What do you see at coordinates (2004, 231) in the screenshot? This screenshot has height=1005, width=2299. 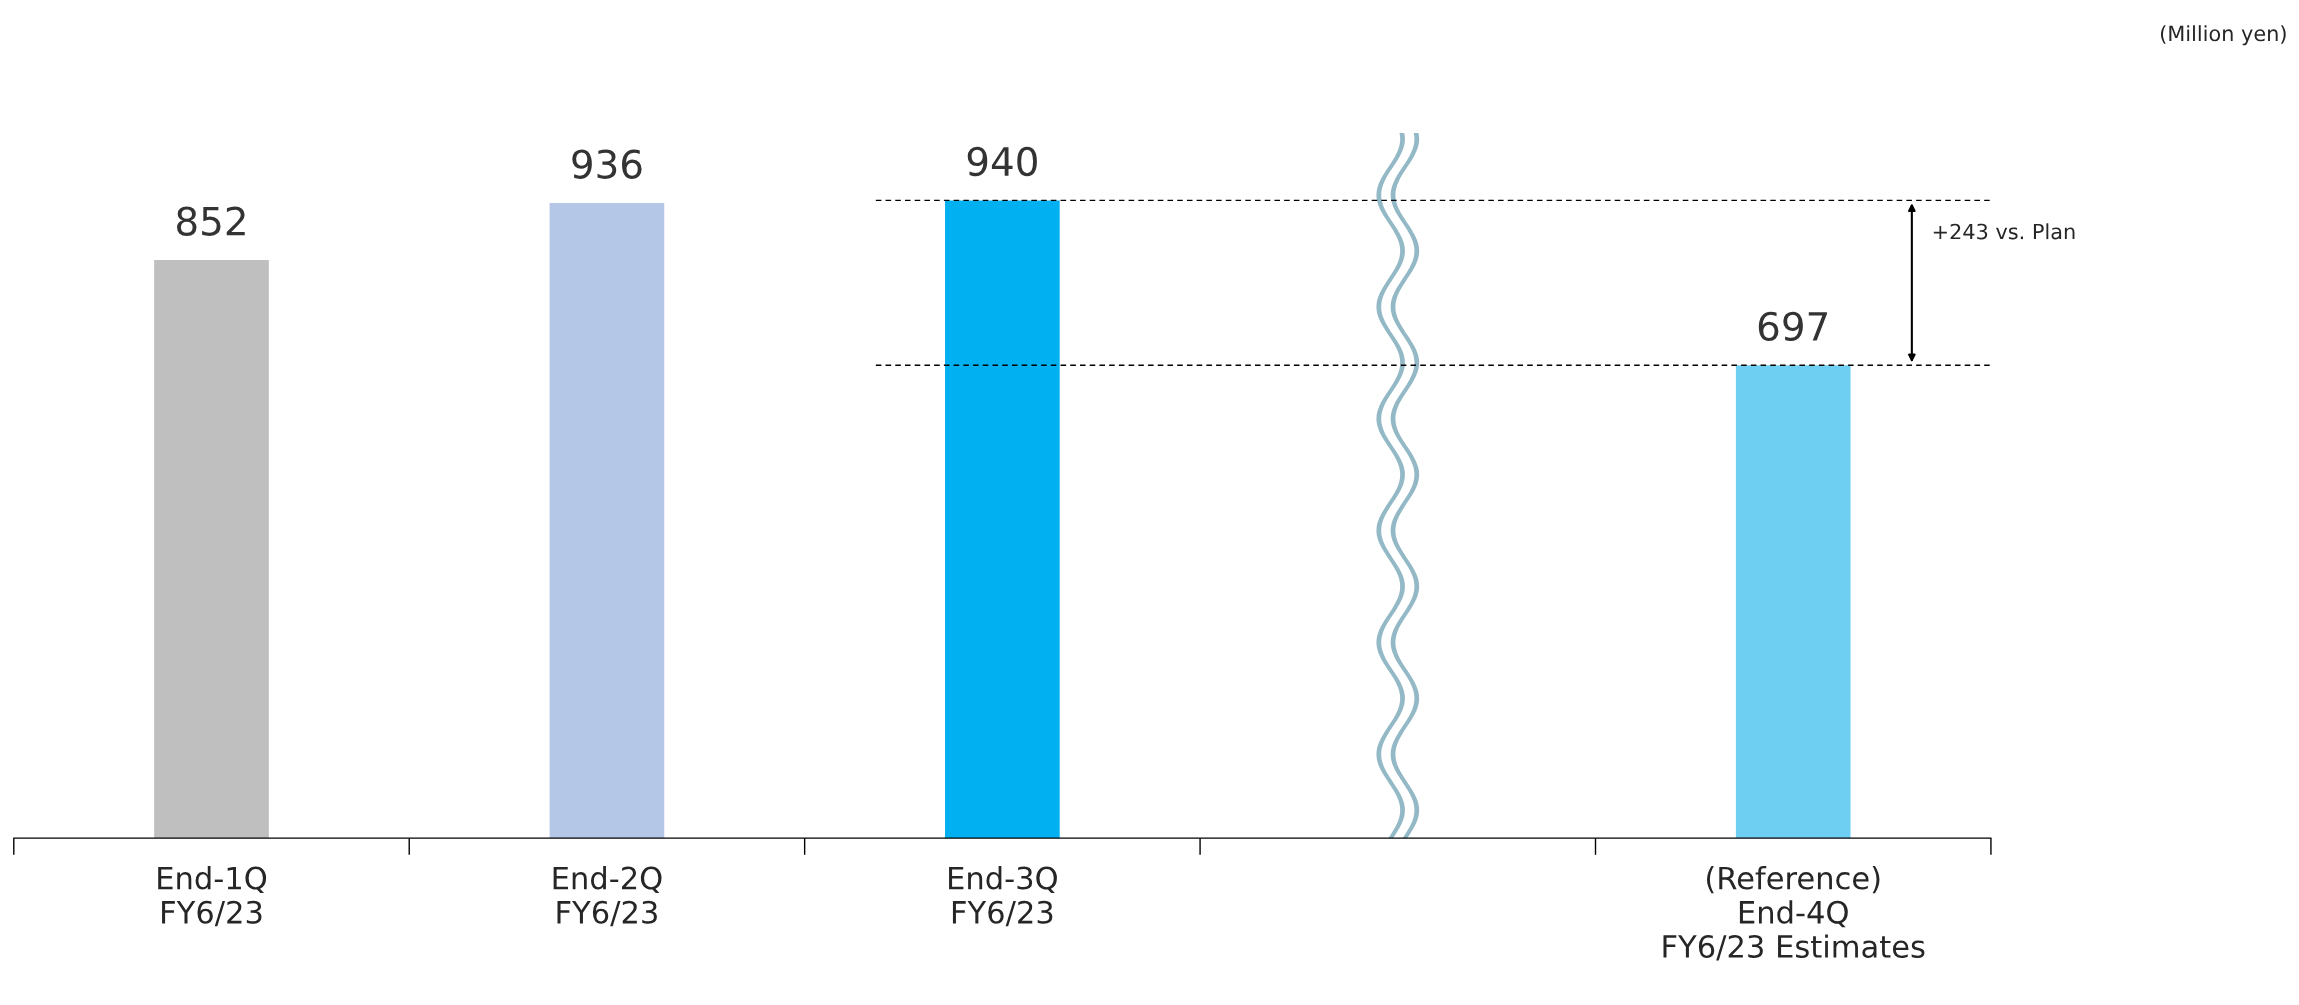 I see `annotation: +243 vs. Plan` at bounding box center [2004, 231].